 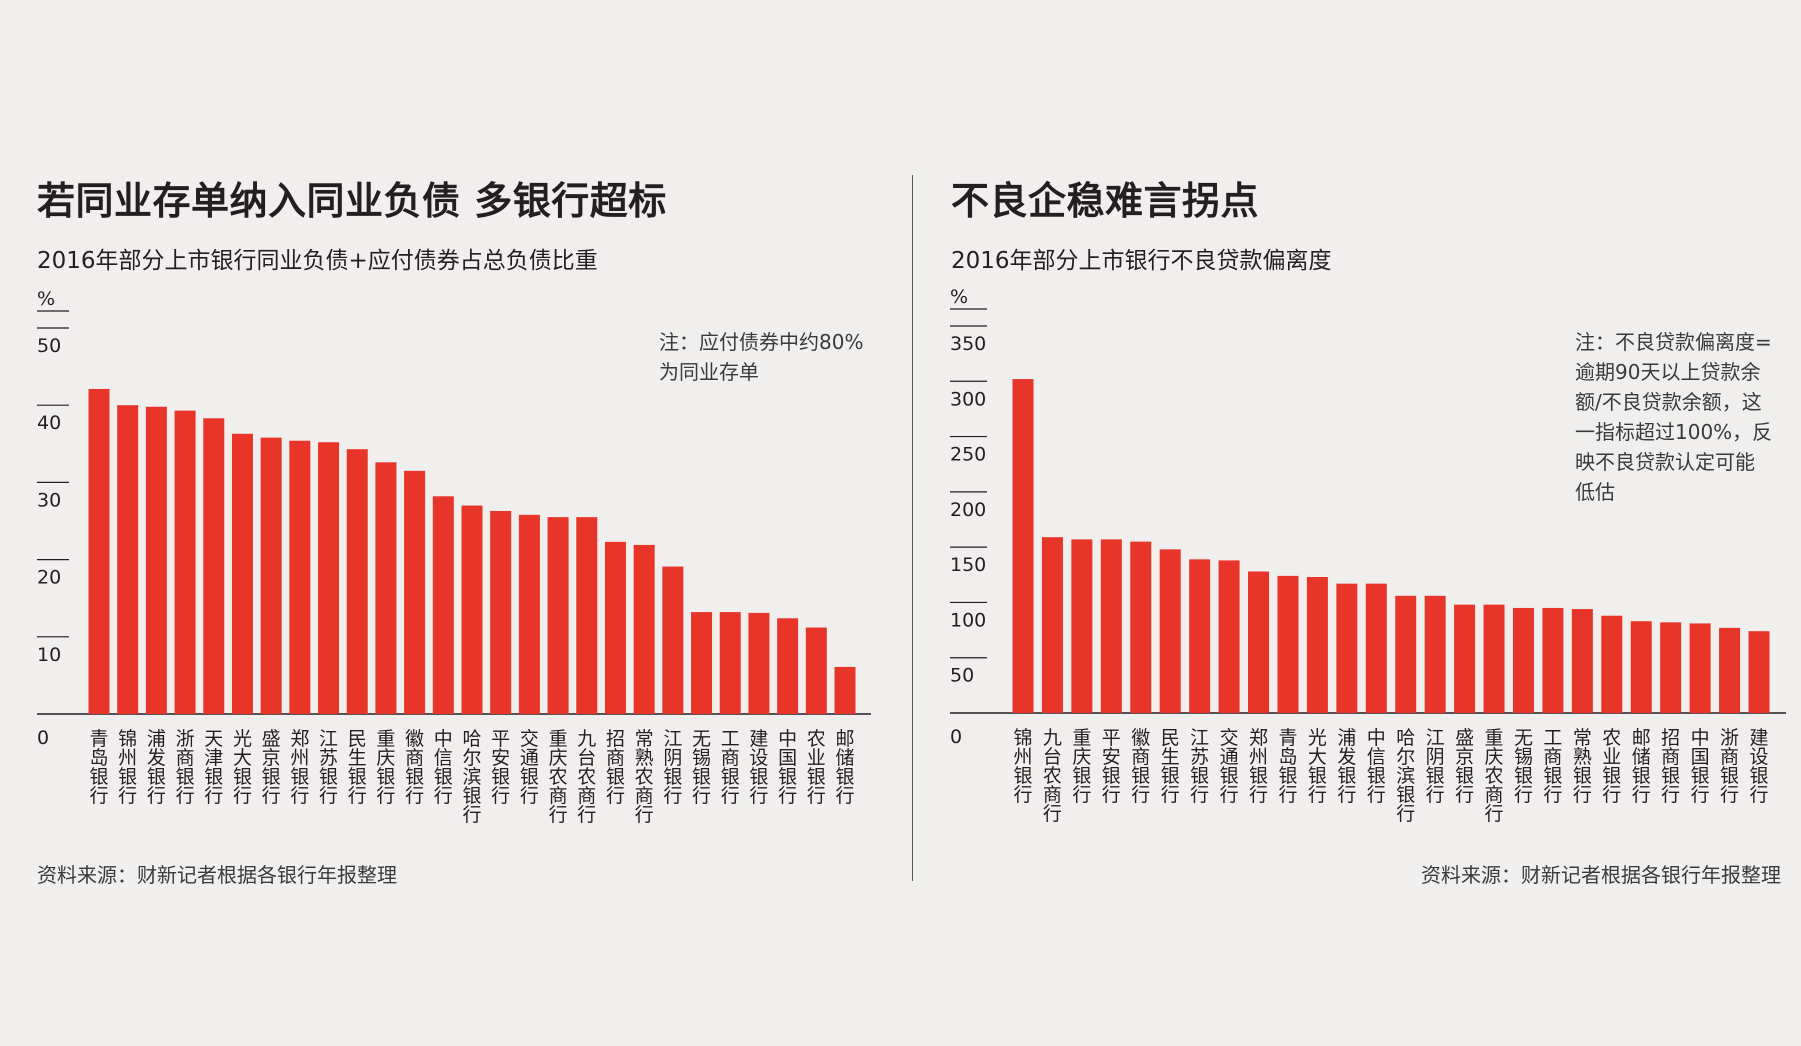 What do you see at coordinates (1346, 738) in the screenshot?
I see `x-category-label: 浦` at bounding box center [1346, 738].